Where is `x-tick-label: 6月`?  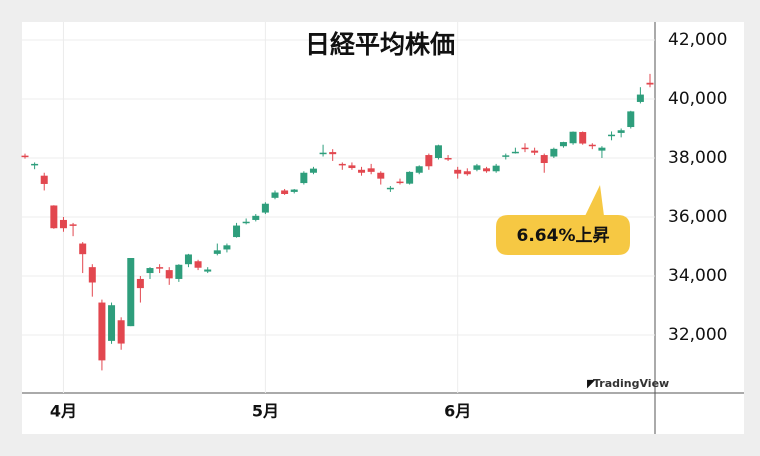 x-tick-label: 6月 is located at coordinates (457, 411).